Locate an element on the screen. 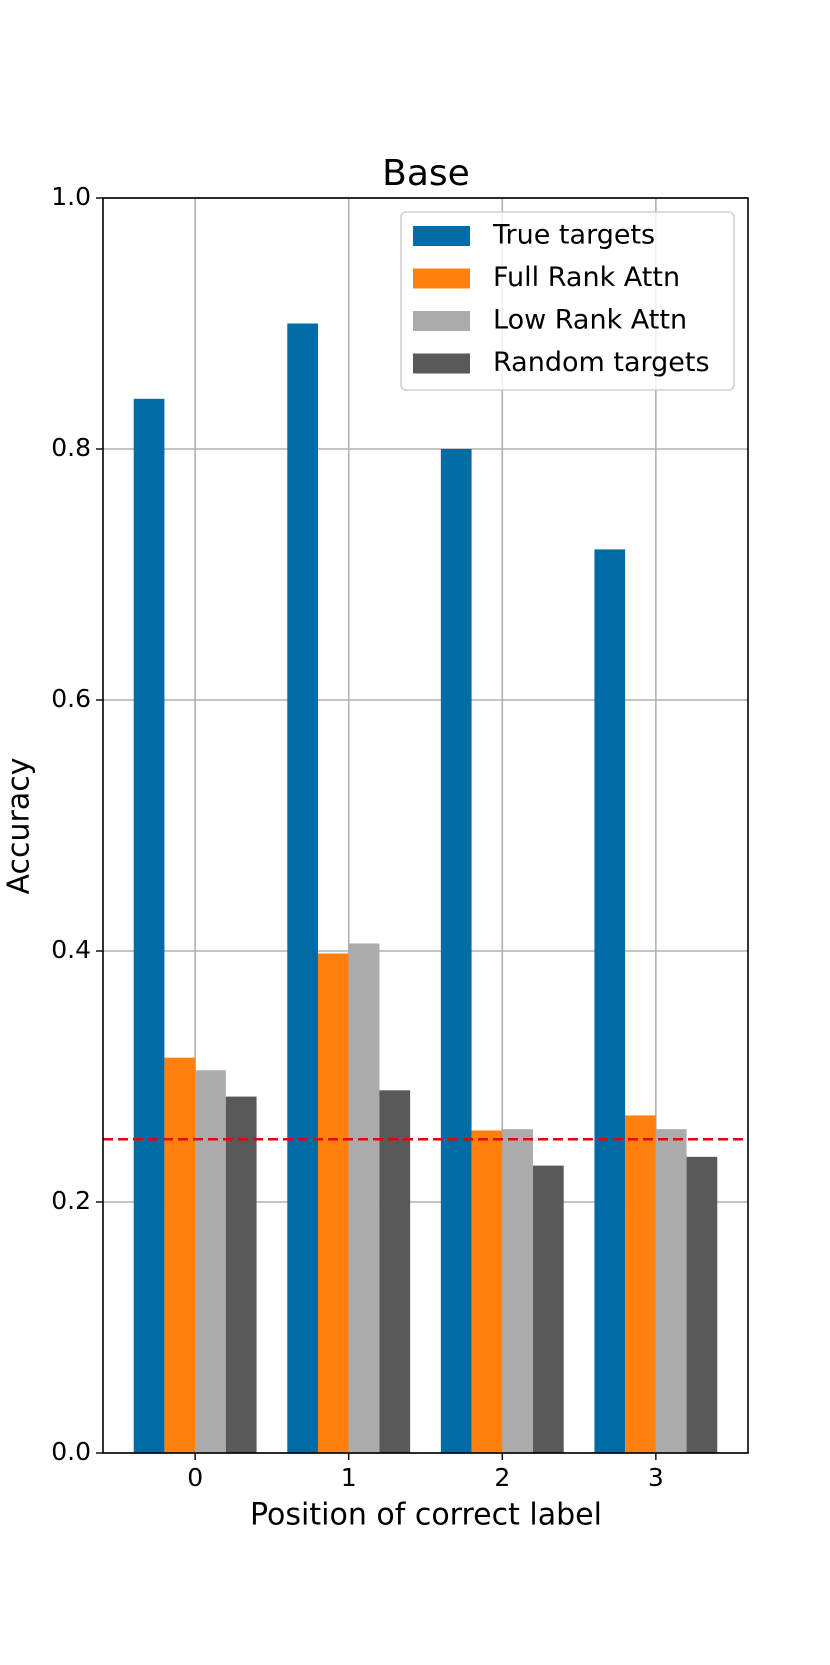 The width and height of the screenshot is (830, 1665). legend-label: True targets is located at coordinates (573, 235).